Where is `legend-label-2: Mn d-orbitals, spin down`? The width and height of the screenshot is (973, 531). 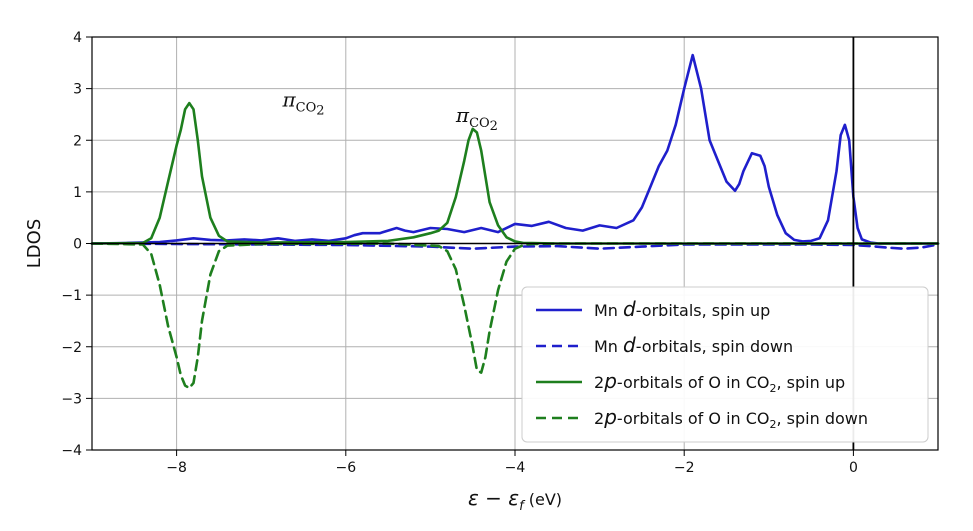 legend-label-2: Mn d-orbitals, spin down is located at coordinates (693, 345).